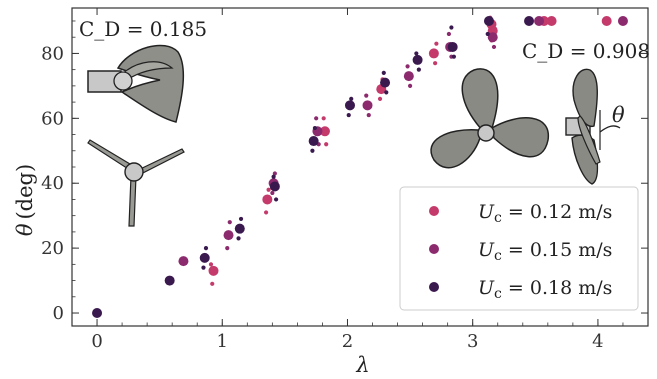 This screenshot has height=379, width=657. Describe the element at coordinates (597, 341) in the screenshot. I see `x-tick-label: 4` at that location.